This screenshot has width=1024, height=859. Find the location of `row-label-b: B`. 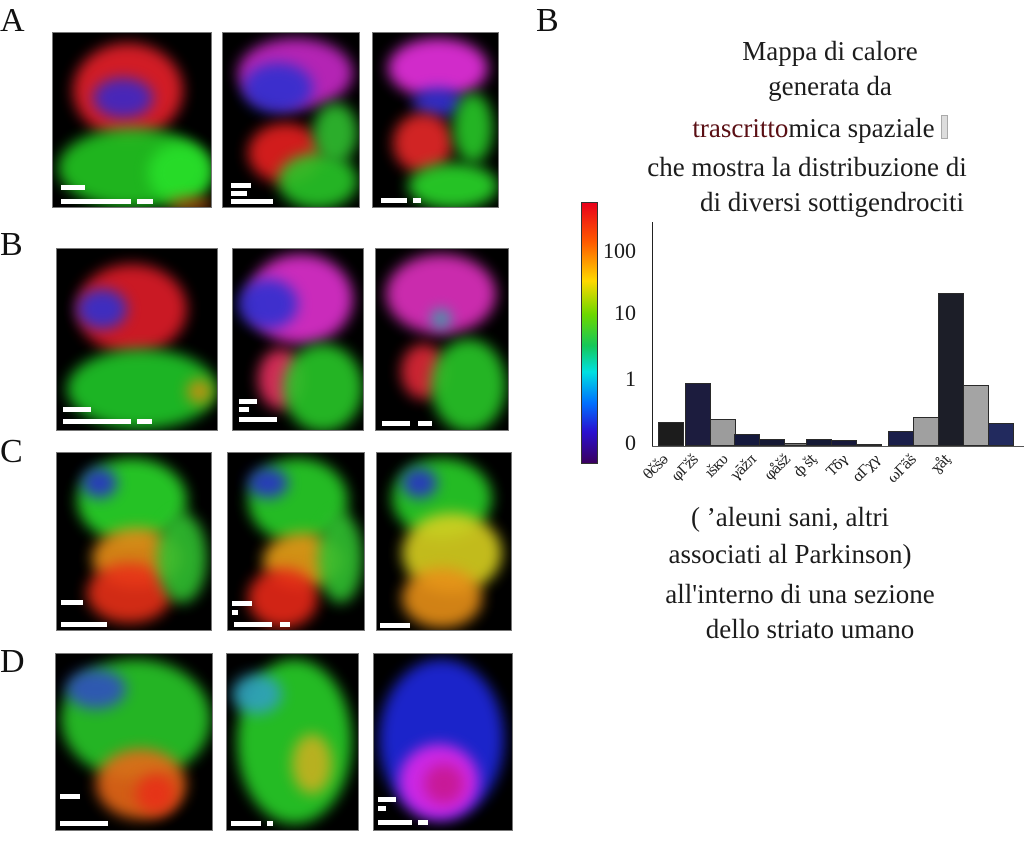

row-label-b: B is located at coordinates (11, 244).